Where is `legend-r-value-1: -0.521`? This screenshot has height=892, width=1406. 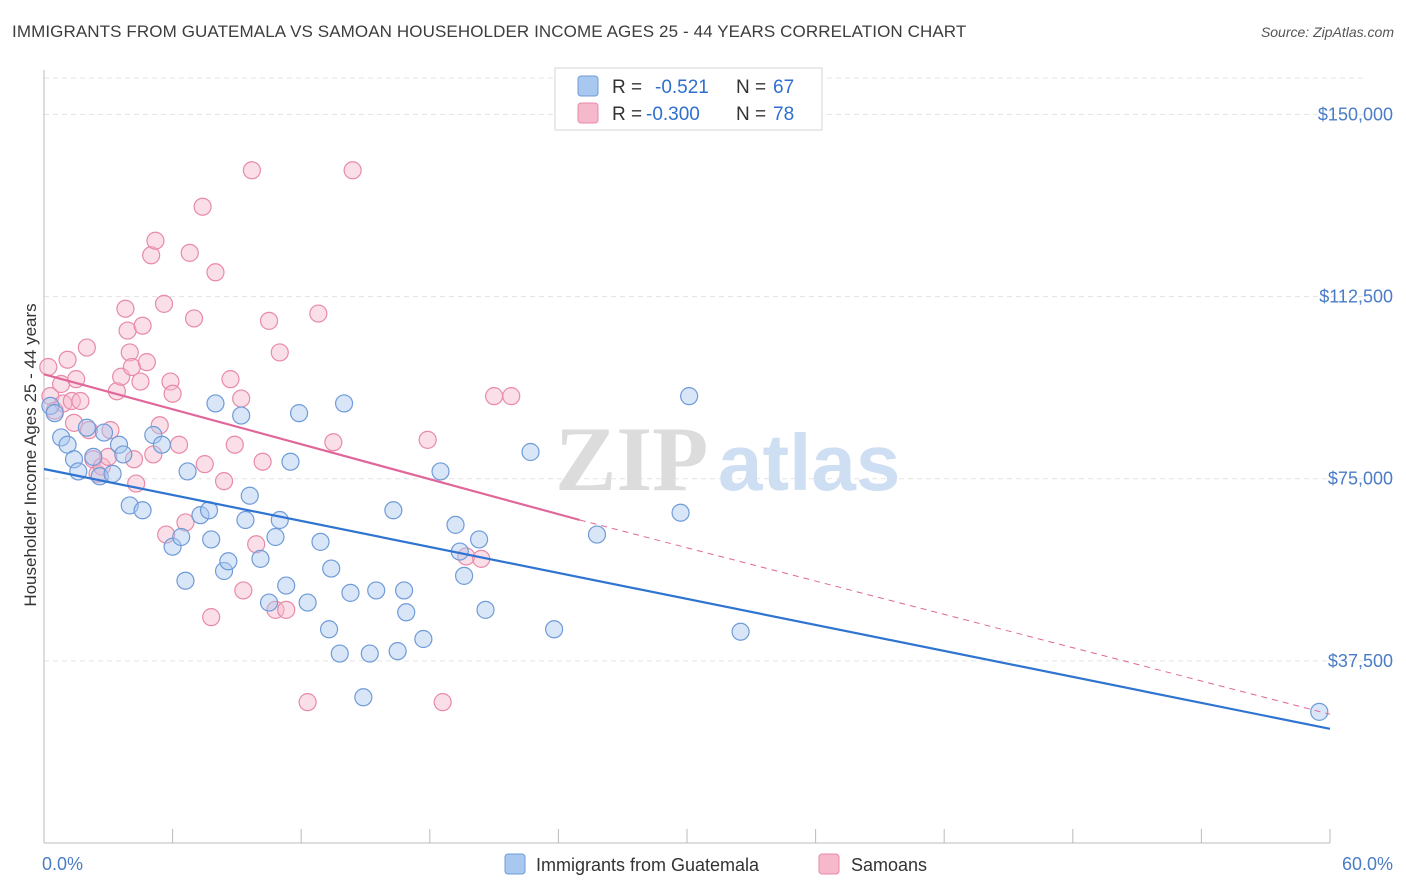
legend-r-value-1: -0.521 is located at coordinates (682, 87).